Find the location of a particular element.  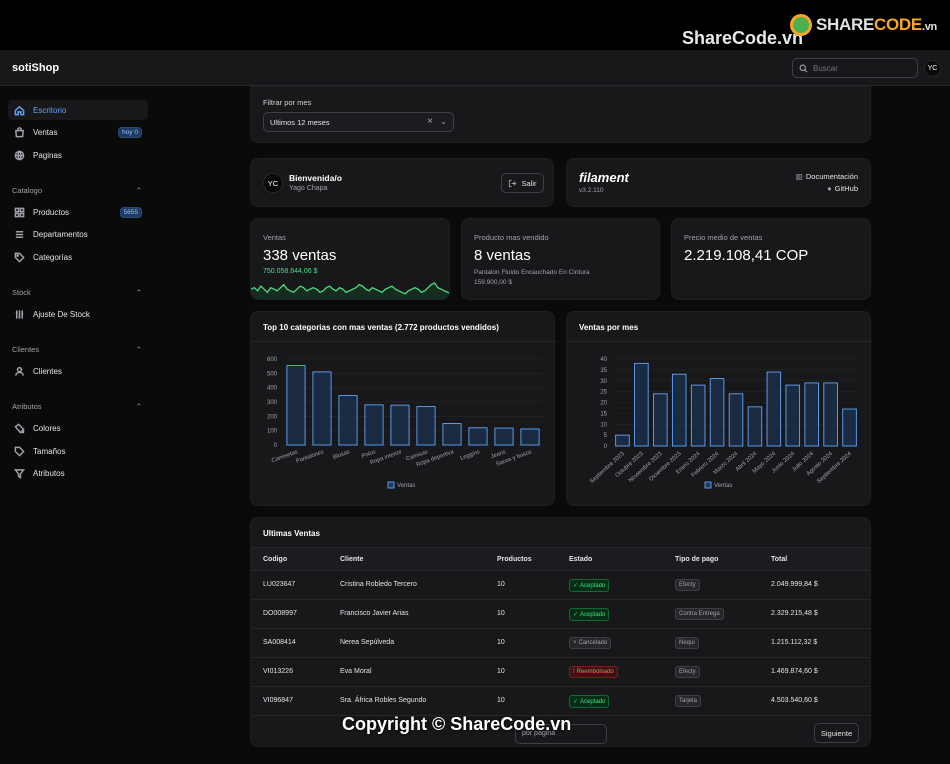

clear-icon: × is located at coordinates (430, 121).